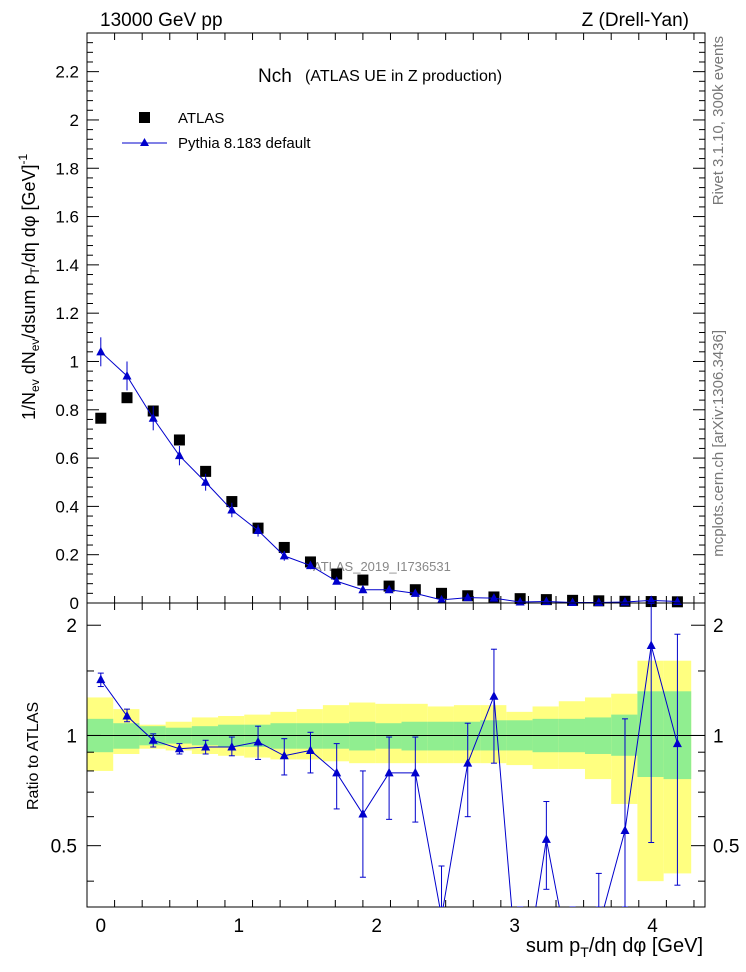  What do you see at coordinates (726, 847) in the screenshot?
I see `ratio-y-tick-label-right: 0.5` at bounding box center [726, 847].